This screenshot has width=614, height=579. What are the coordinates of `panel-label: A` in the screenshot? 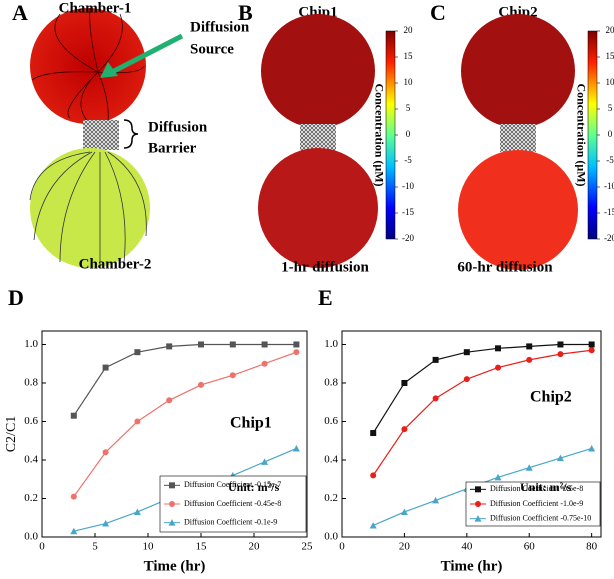 It's located at (20, 12).